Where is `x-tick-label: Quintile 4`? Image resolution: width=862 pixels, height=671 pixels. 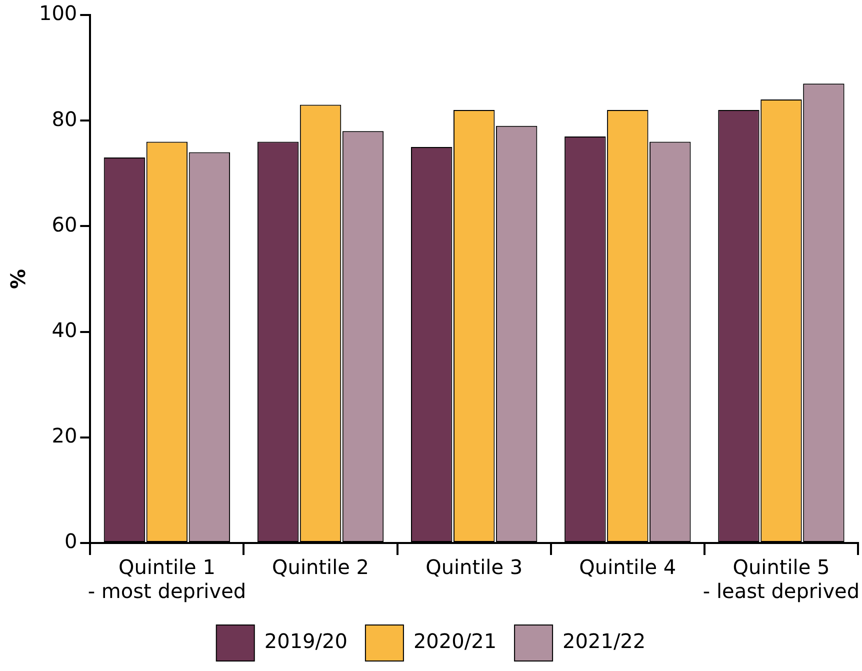 x-tick-label: Quintile 4 is located at coordinates (627, 567).